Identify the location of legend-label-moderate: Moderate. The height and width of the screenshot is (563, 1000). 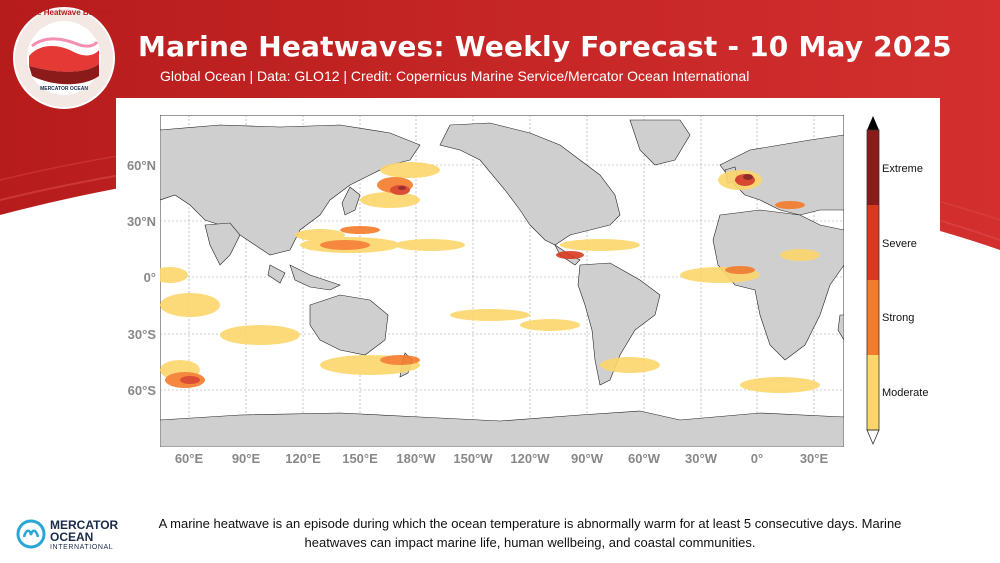
(905, 393).